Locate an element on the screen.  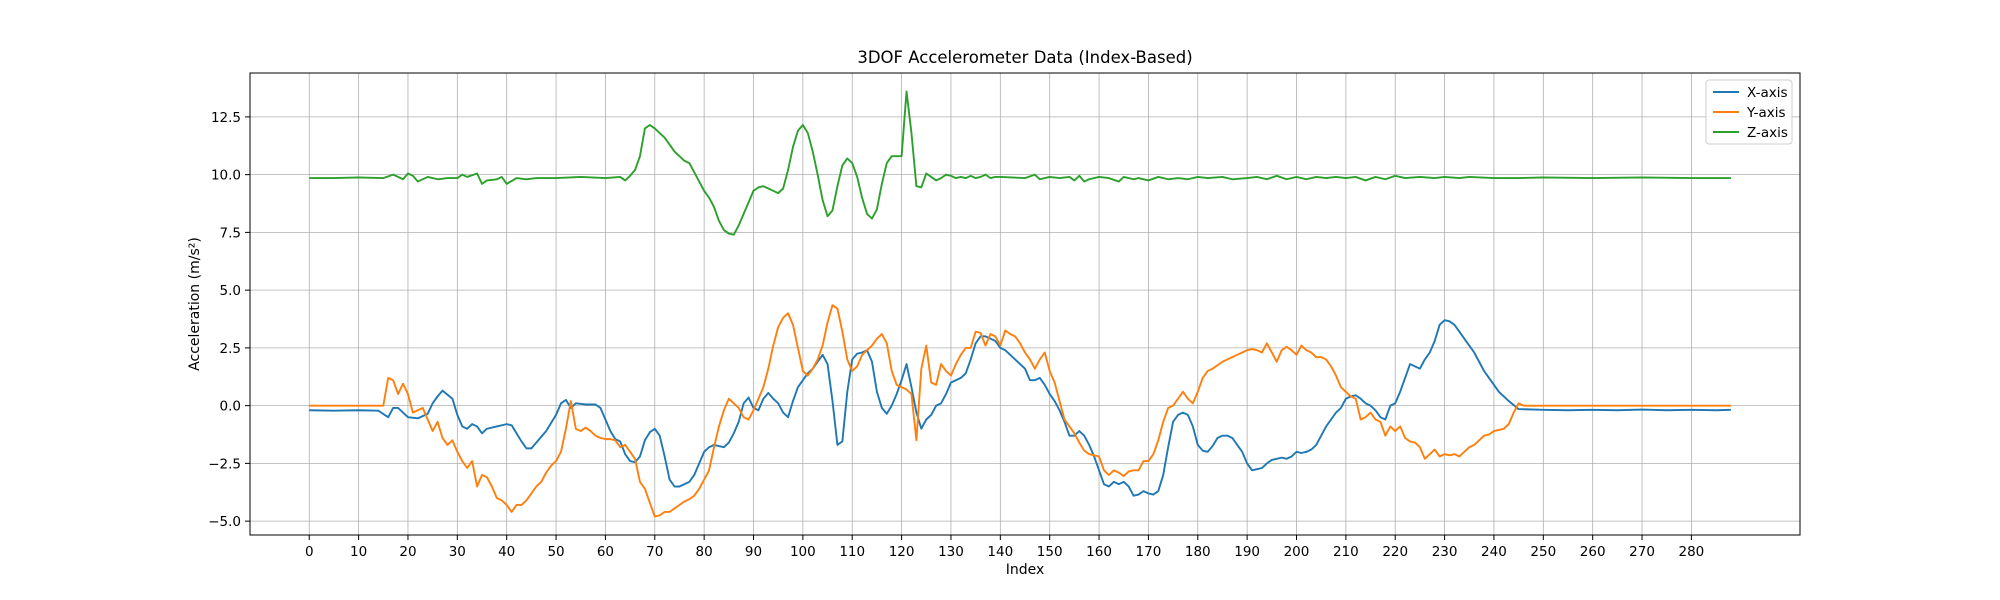
x-tick-label: 210 is located at coordinates (1346, 552).